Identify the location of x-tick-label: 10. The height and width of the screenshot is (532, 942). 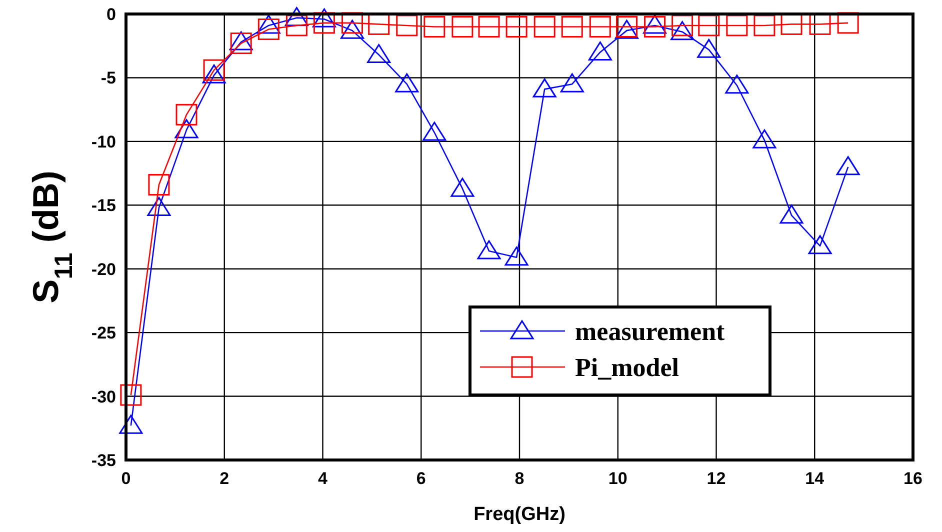
(618, 478).